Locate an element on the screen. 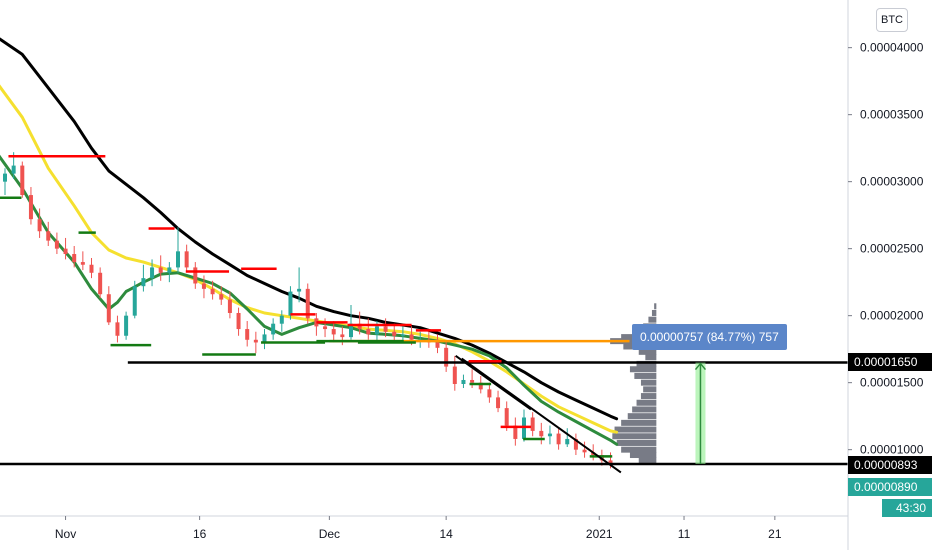  price-tick-label: 0.00003500 is located at coordinates (892, 115).